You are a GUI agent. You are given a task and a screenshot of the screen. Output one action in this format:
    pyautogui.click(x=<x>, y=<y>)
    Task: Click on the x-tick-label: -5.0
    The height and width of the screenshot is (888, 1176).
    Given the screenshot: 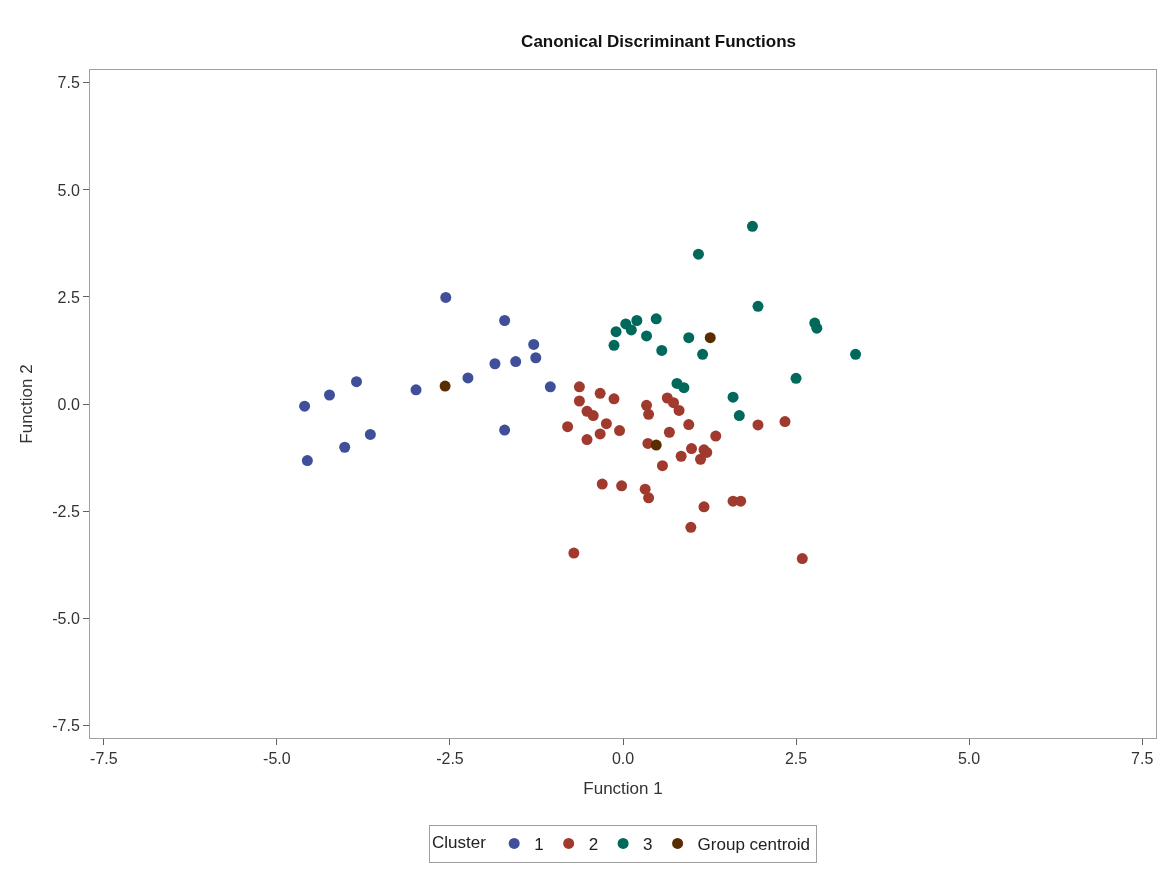 What is the action you would take?
    pyautogui.click(x=277, y=759)
    